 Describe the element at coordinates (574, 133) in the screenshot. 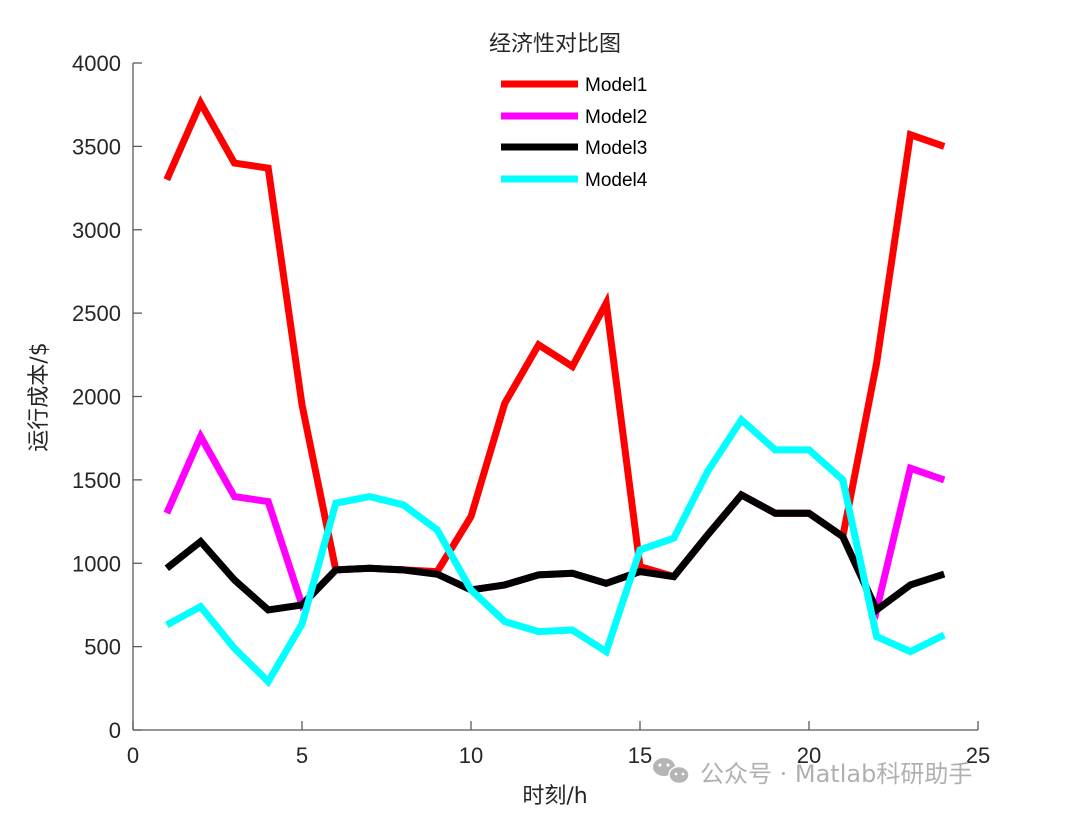

I see `legend: Model1 Model2 Model3 Model4` at that location.